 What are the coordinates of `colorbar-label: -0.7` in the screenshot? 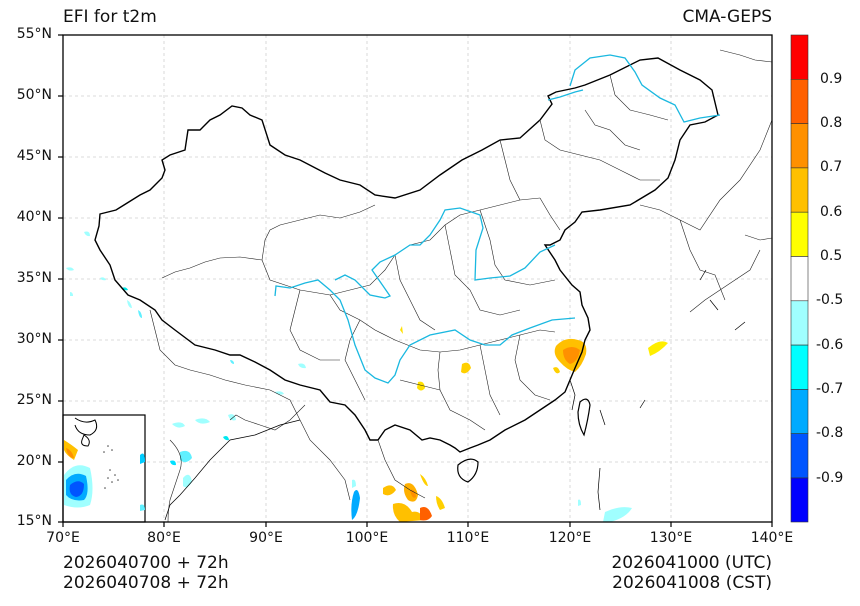 It's located at (830, 389).